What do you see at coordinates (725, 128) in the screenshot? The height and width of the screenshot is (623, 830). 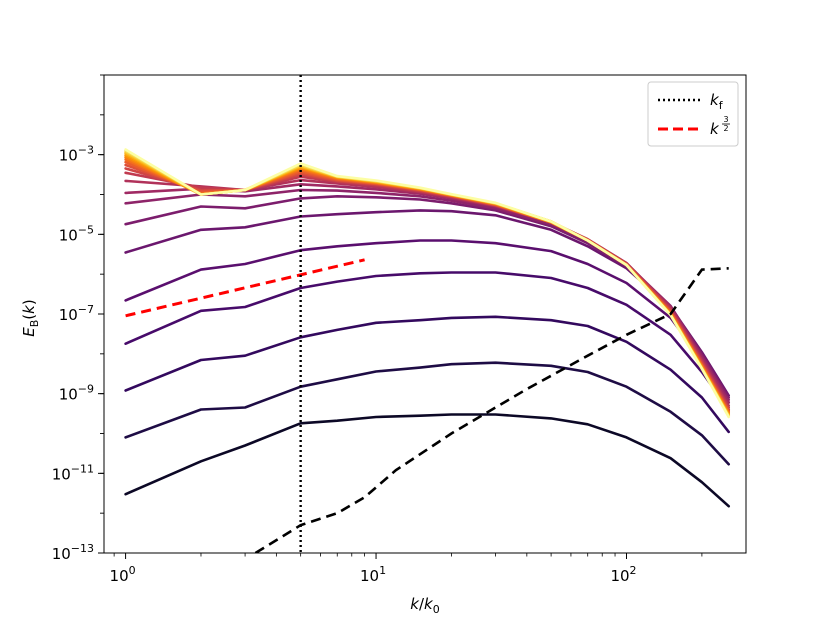 I see `legend-k32-exponent-den: 2` at bounding box center [725, 128].